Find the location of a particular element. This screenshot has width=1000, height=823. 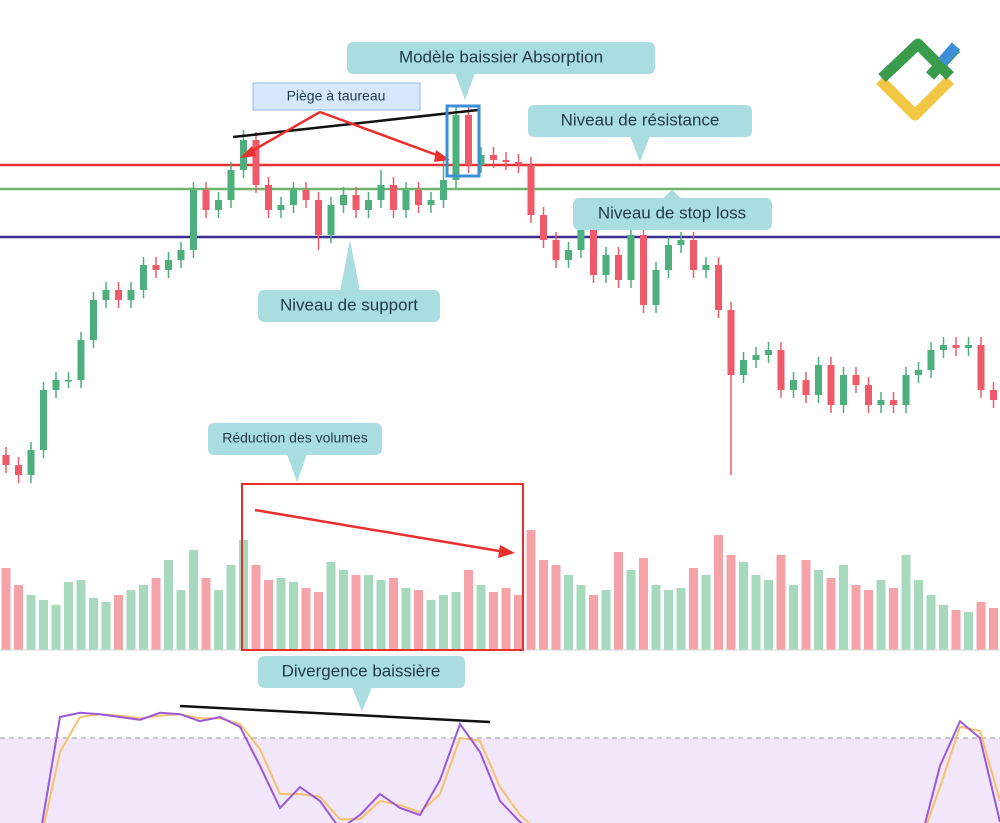

callout-text: Divergence baissière is located at coordinates (361, 670).